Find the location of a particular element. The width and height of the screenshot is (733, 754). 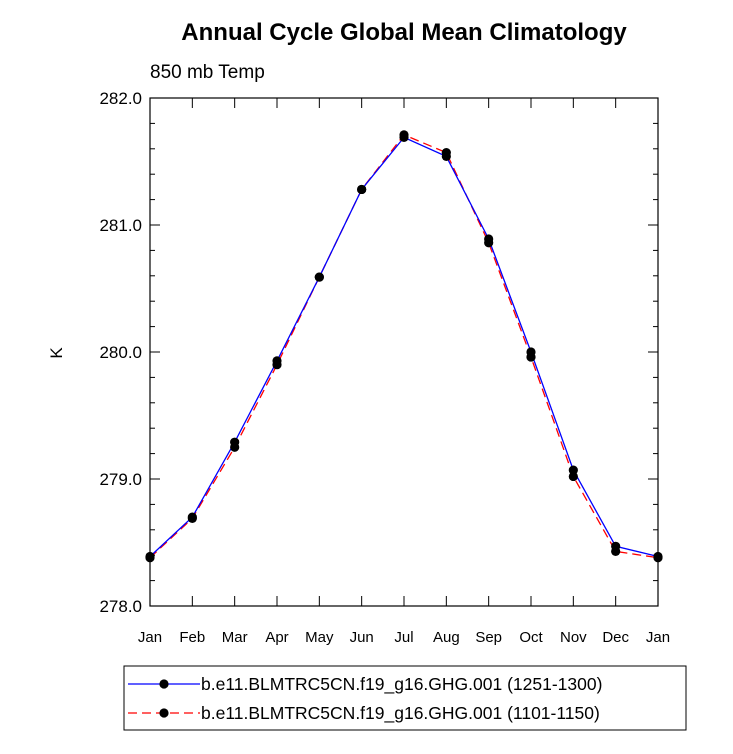

x-tick-label: Oct is located at coordinates (531, 637).